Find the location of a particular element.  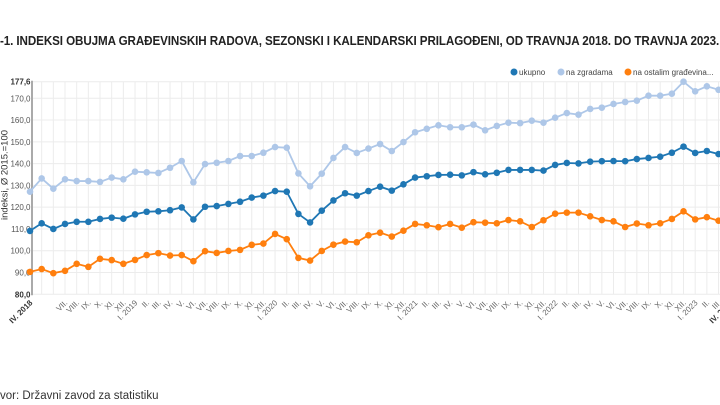

legend-item: na zgradama is located at coordinates (585, 72).